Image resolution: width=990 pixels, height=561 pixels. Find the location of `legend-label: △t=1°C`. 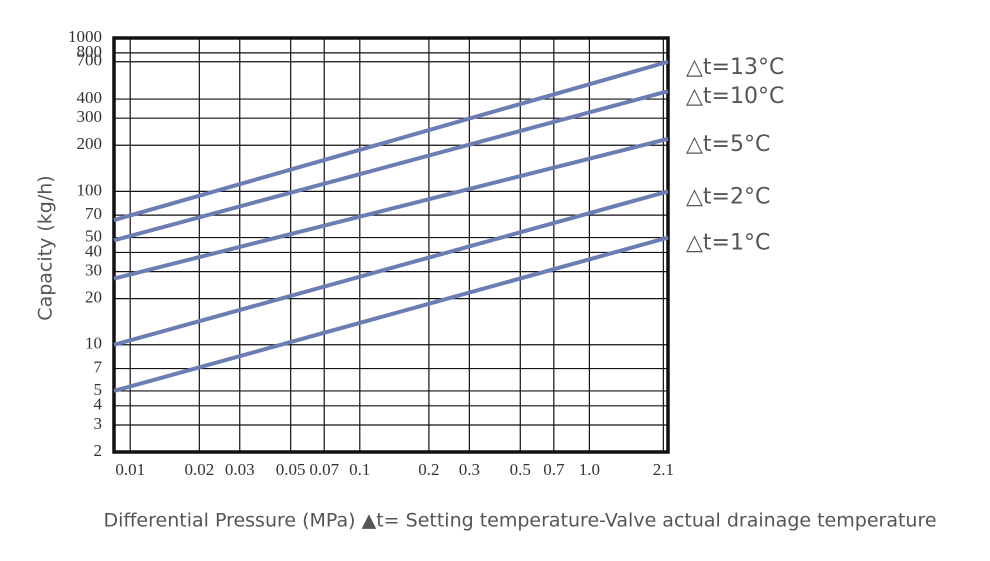

legend-label: △t=1°C is located at coordinates (728, 243).